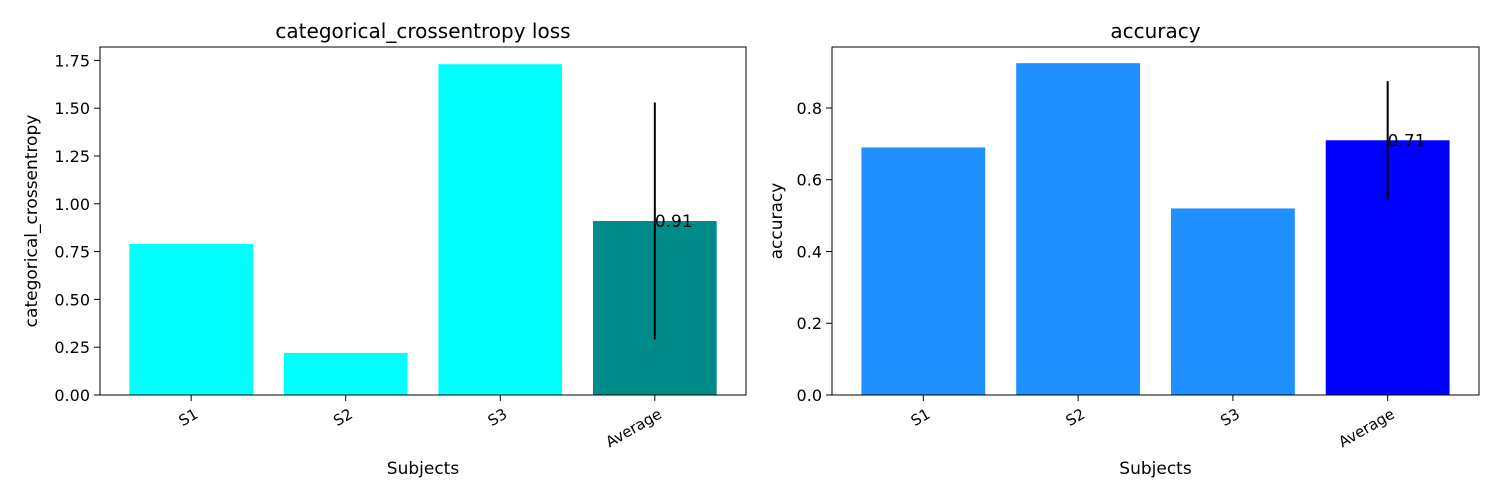 This screenshot has height=500, width=1500. What do you see at coordinates (72, 252) in the screenshot?
I see `y-tick-label: 0.75` at bounding box center [72, 252].